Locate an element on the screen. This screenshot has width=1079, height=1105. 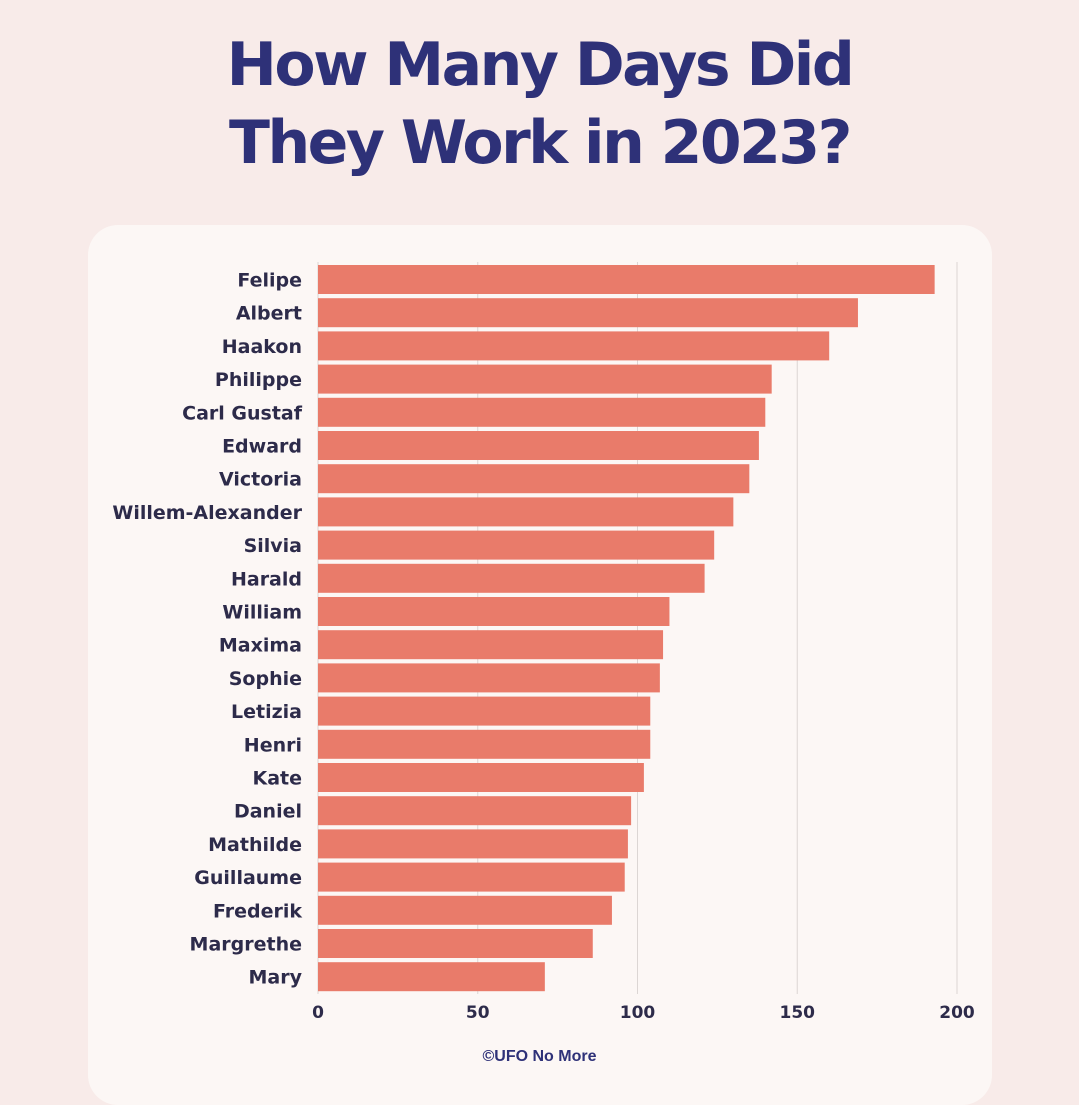
category-label: Willem-Alexander is located at coordinates (207, 513).